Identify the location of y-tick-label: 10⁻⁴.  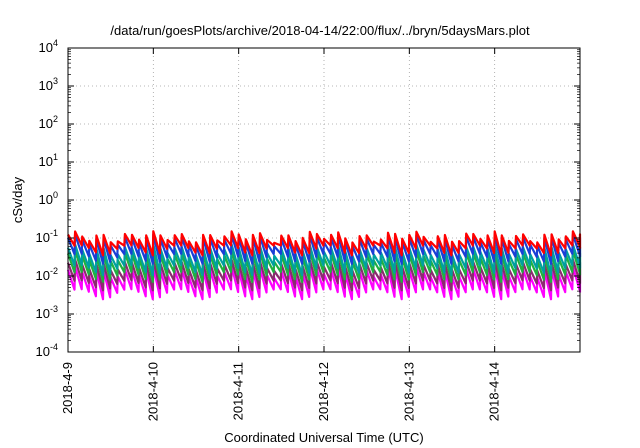
(47, 350).